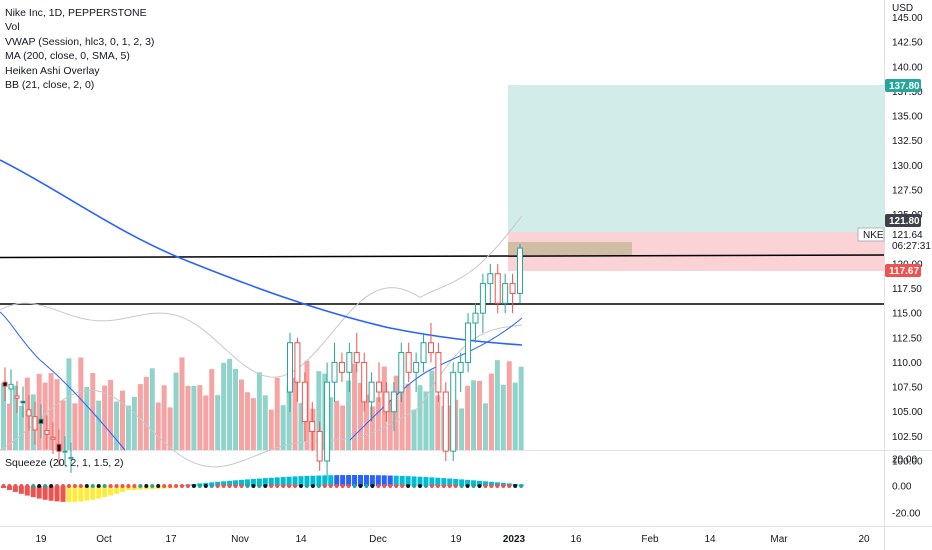  I want to click on price-tick: 110.00, so click(907, 363).